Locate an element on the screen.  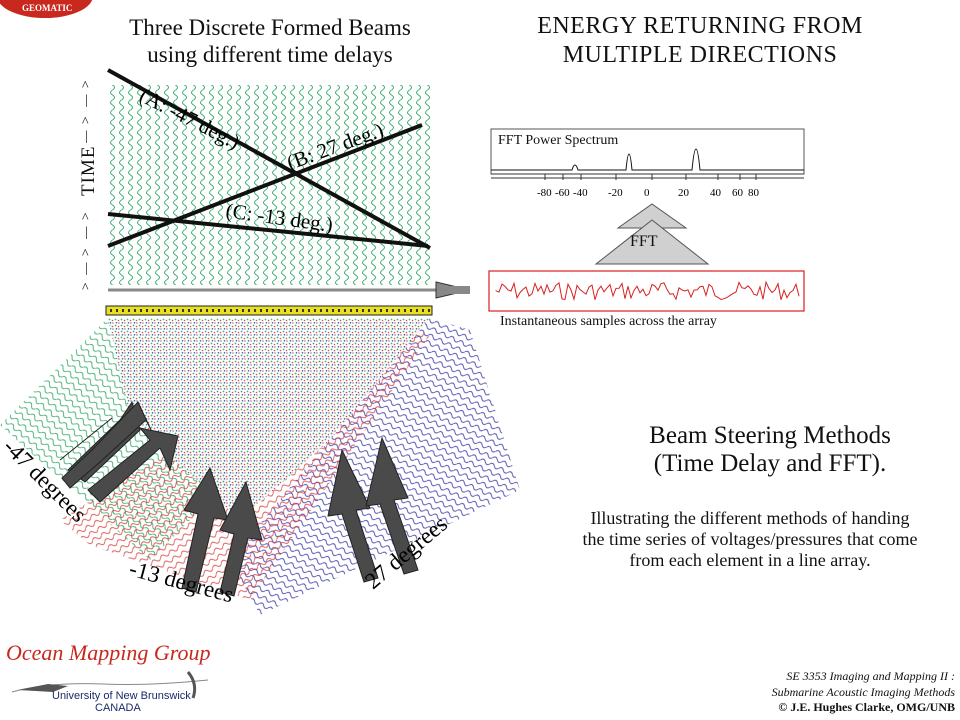
desc-line3: from each element in a line array. is located at coordinates (750, 560).